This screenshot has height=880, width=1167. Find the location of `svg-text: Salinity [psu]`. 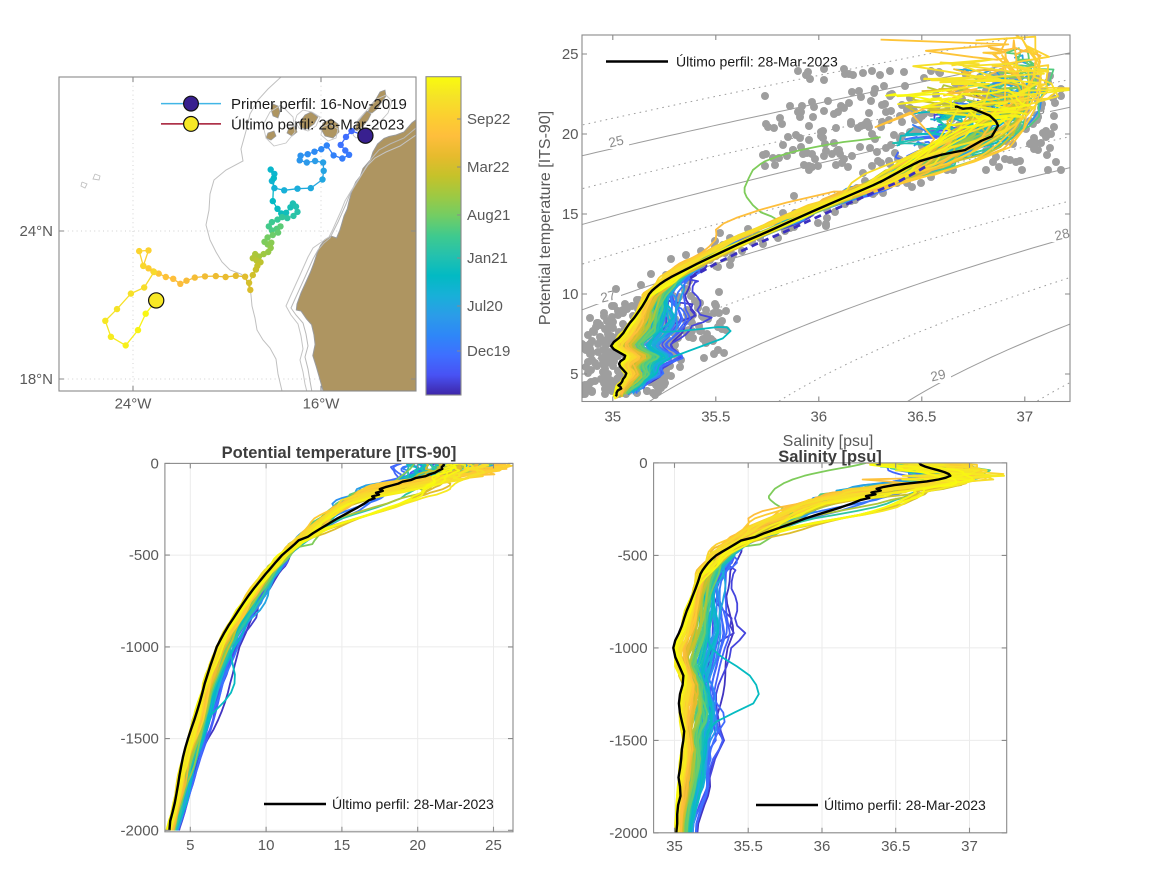

svg-text: Salinity [psu] is located at coordinates (830, 457).